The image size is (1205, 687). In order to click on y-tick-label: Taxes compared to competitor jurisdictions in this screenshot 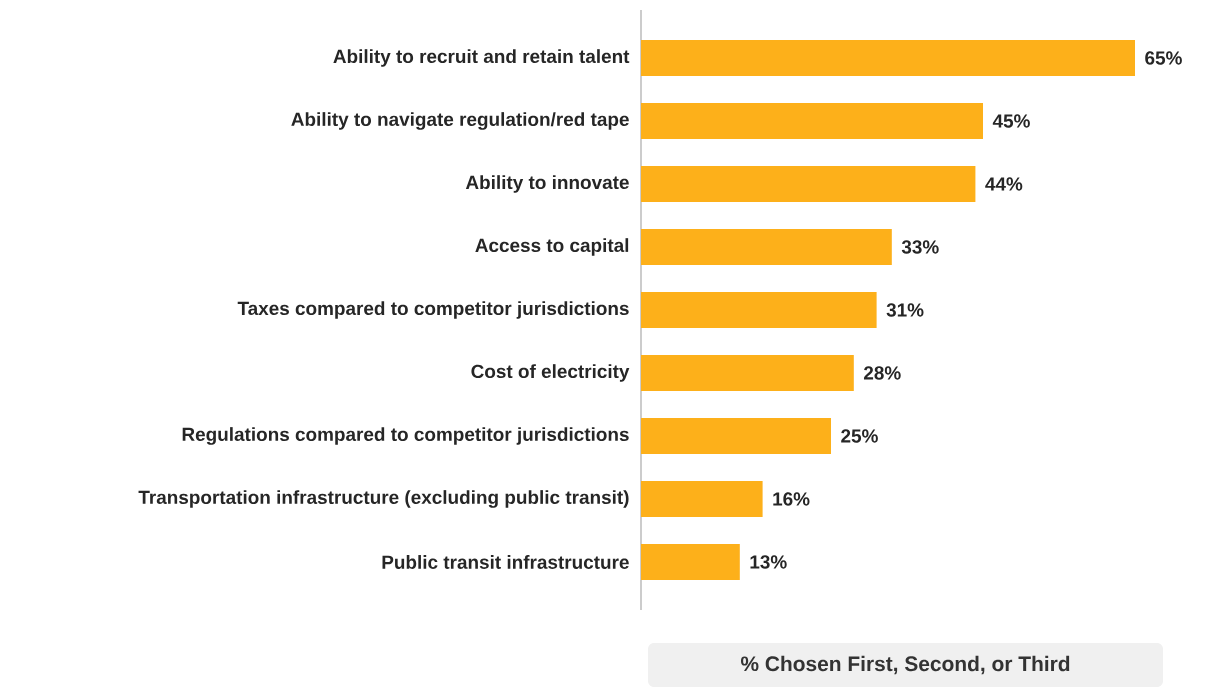, I will do `click(433, 310)`.